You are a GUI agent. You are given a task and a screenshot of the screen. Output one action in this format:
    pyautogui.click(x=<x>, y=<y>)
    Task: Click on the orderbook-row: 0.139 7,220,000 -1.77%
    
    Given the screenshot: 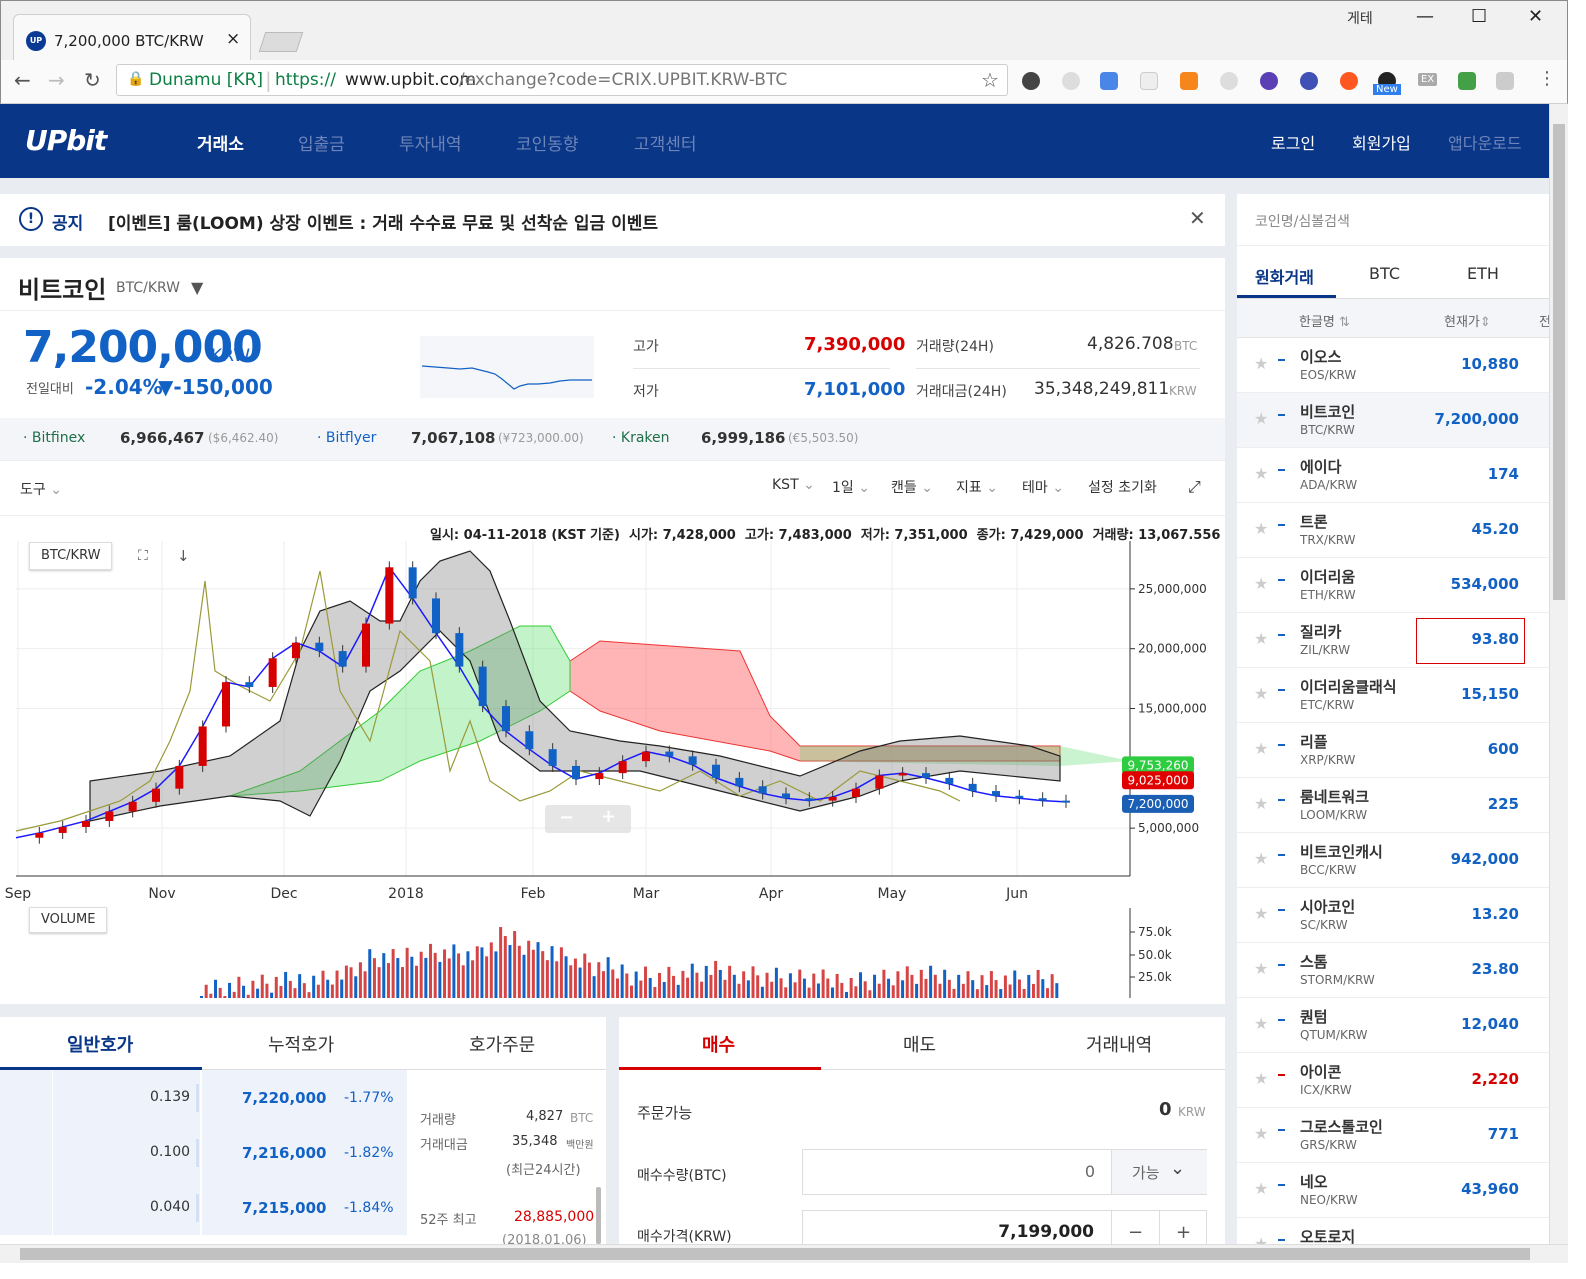 What is the action you would take?
    pyautogui.click(x=303, y=1097)
    